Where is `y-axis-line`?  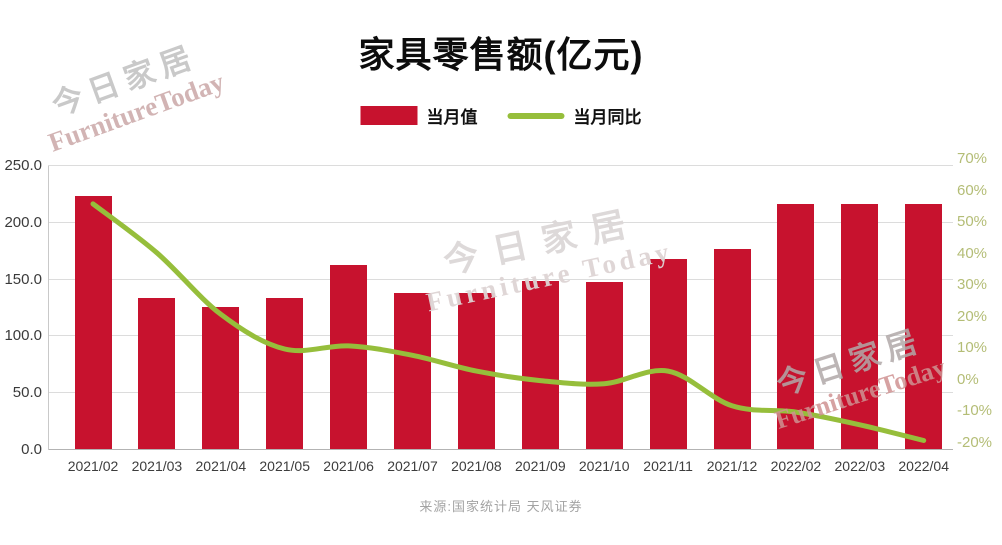 y-axis-line is located at coordinates (48, 308).